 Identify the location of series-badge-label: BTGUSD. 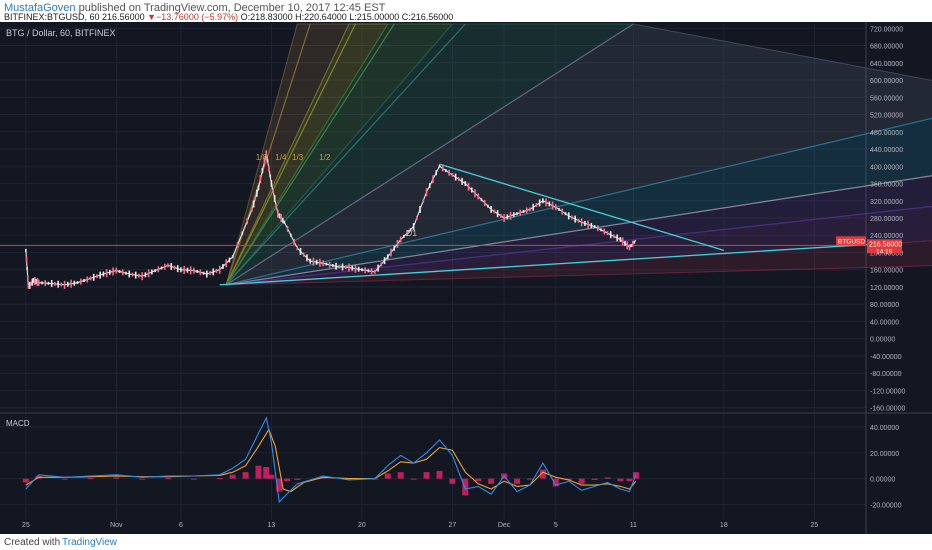
(851, 241).